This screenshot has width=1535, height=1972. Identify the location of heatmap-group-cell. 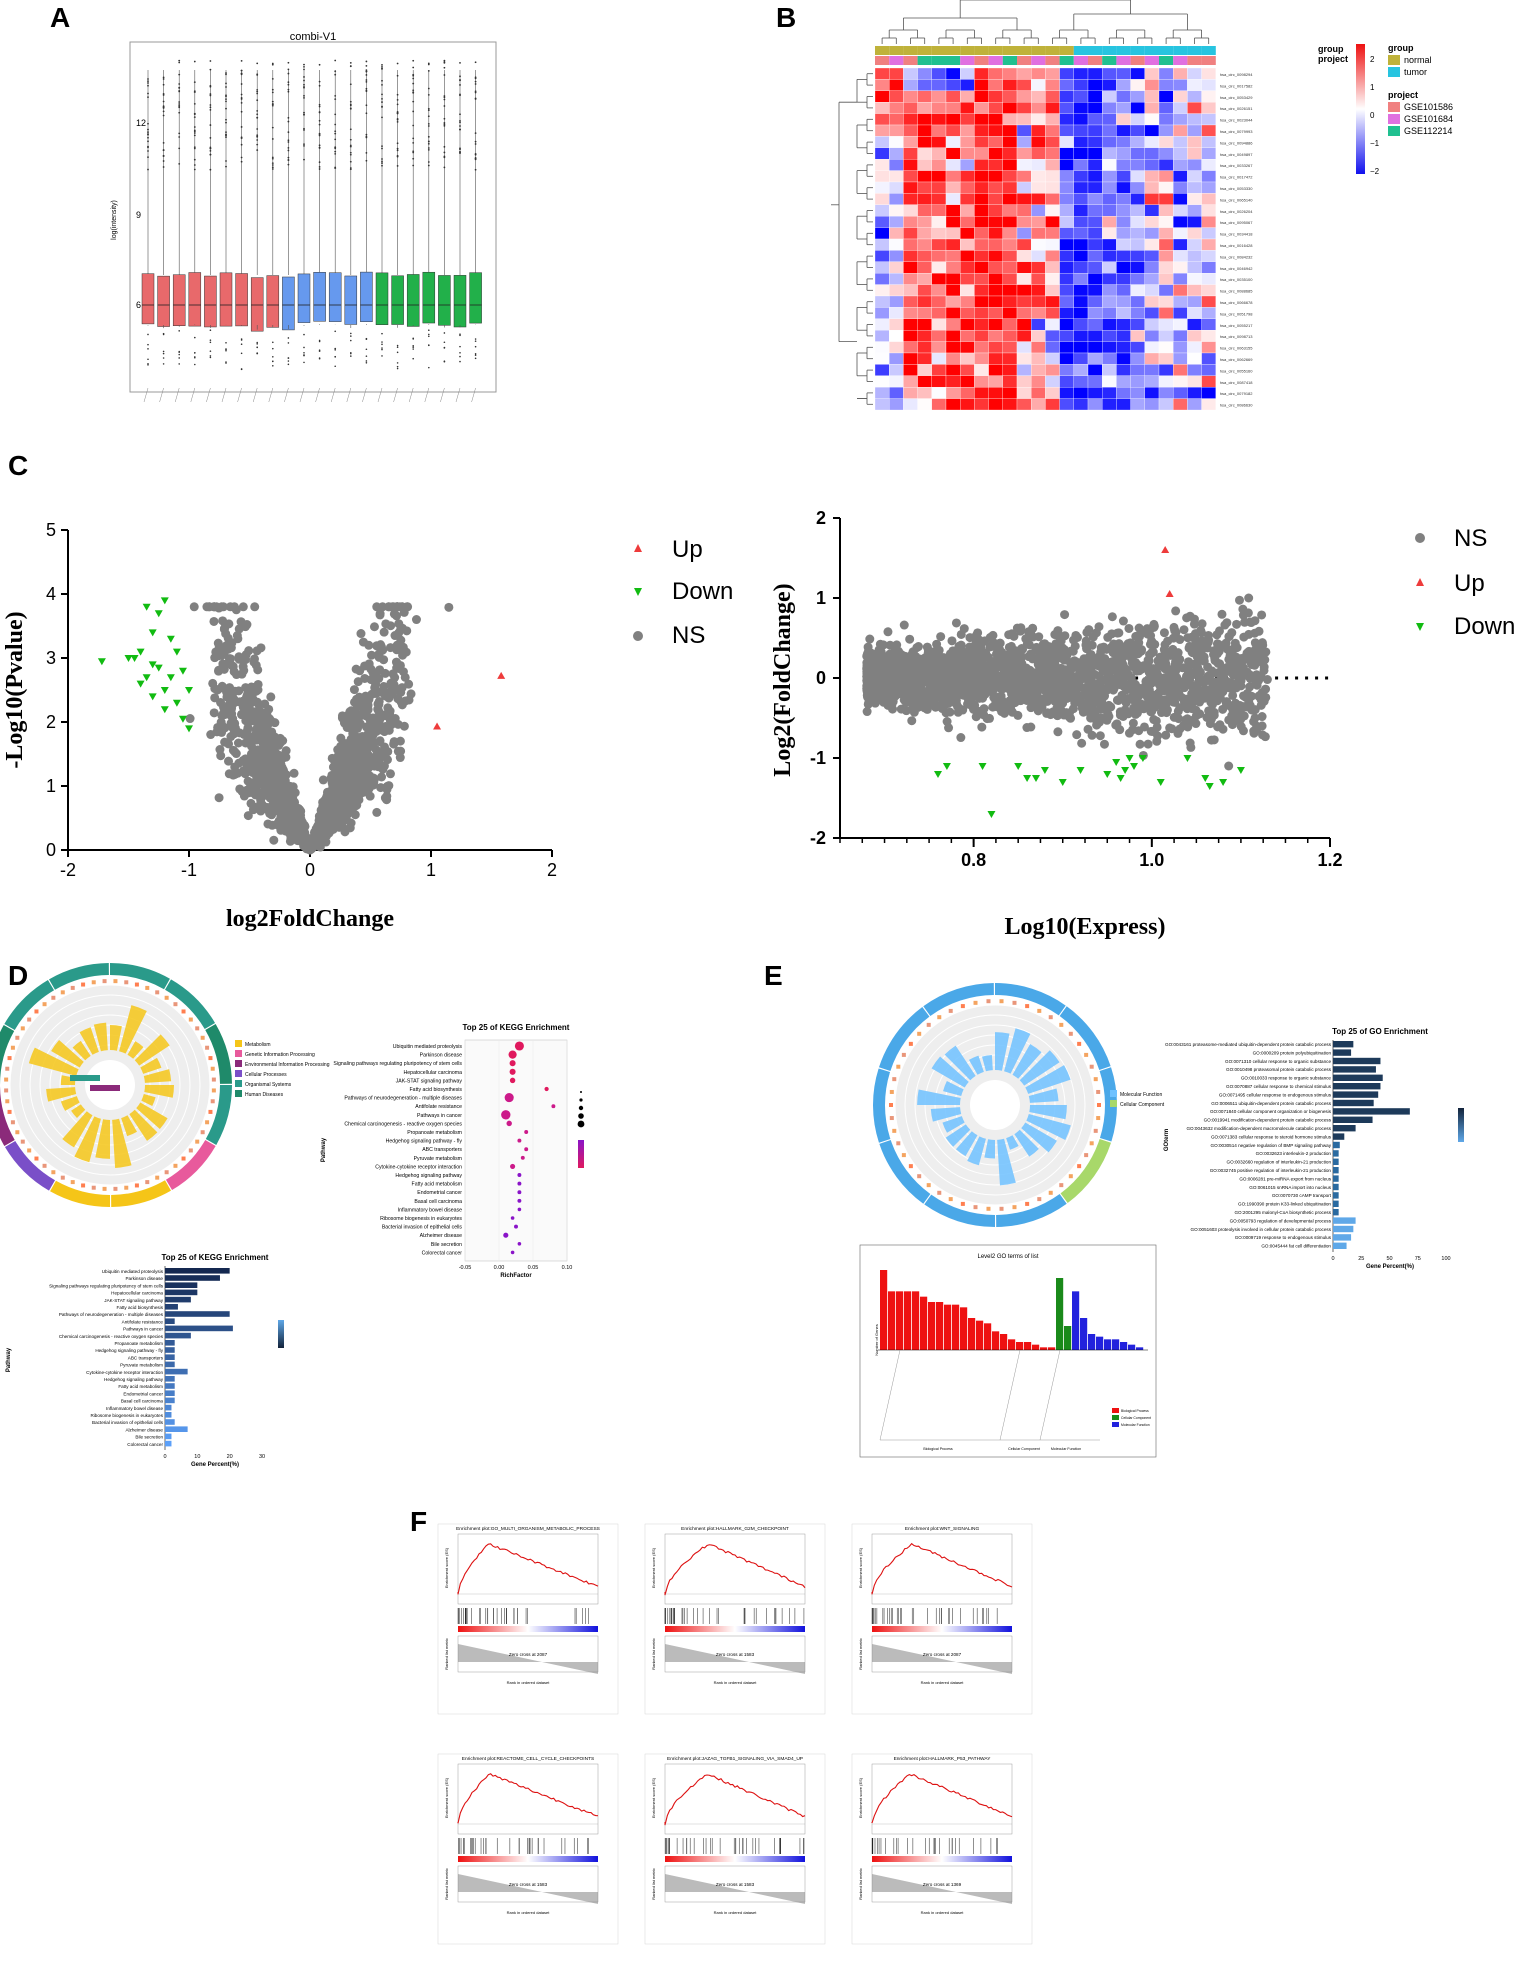
(1066, 50).